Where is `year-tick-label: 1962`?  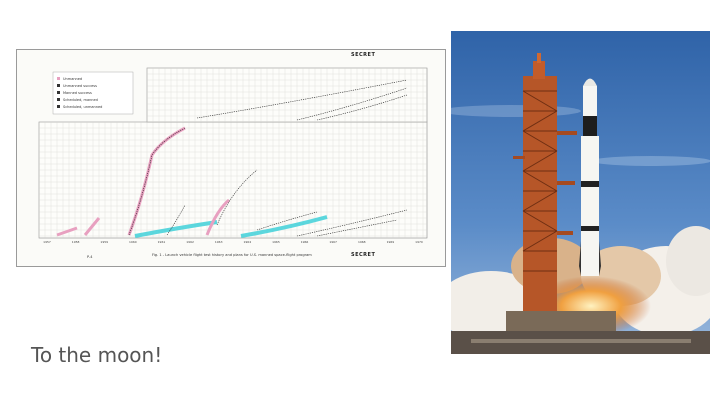
year-tick-label: 1962 is located at coordinates (190, 242).